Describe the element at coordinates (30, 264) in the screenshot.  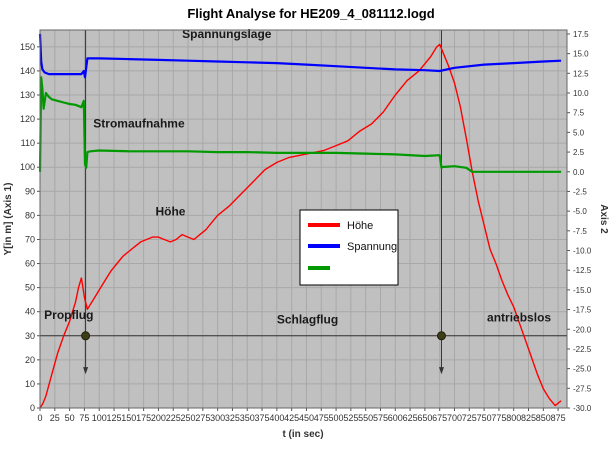
I see `y-tick-label: 60` at that location.